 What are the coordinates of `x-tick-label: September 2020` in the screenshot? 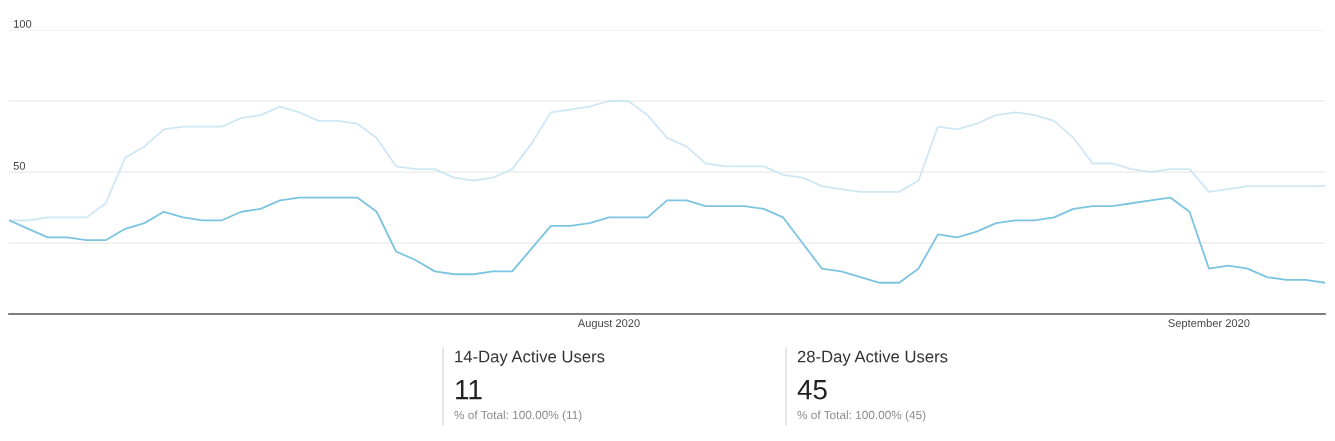 It's located at (1209, 324).